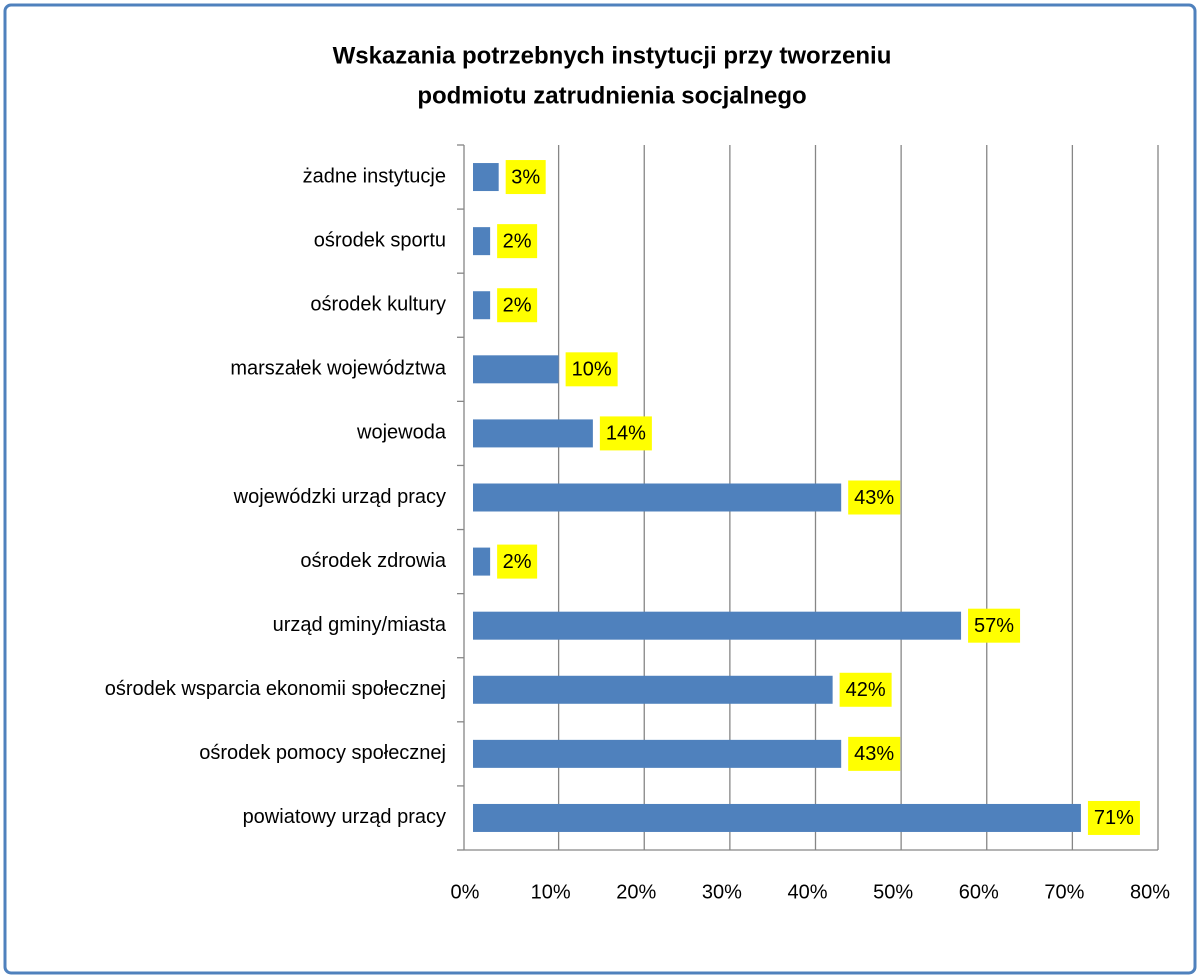 This screenshot has height=979, width=1201. I want to click on y-tick-label: ośrodek kultury, so click(378, 305).